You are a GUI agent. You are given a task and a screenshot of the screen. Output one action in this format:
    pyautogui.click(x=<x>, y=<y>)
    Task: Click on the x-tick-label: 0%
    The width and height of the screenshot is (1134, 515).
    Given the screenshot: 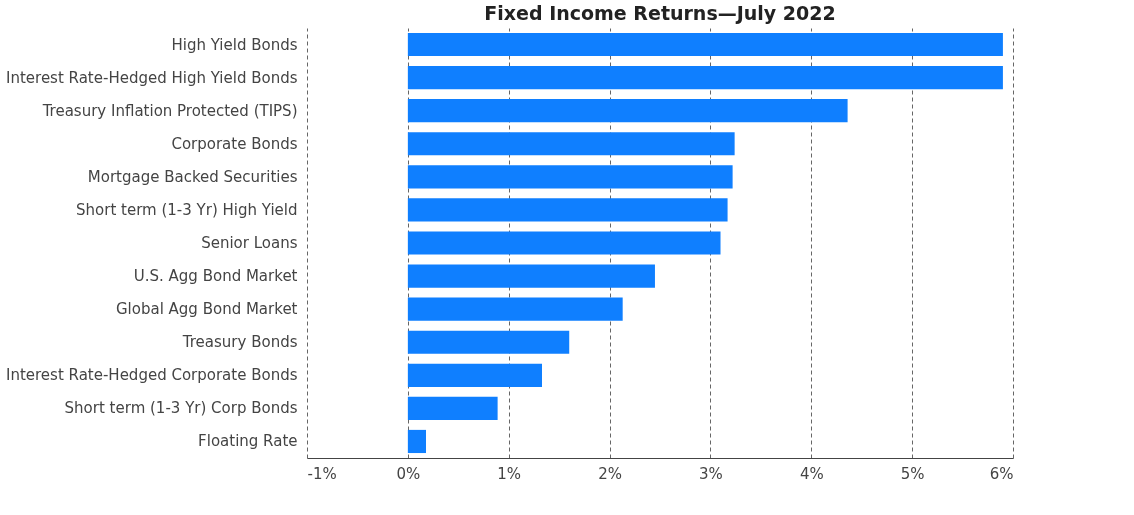 What is the action you would take?
    pyautogui.click(x=408, y=473)
    